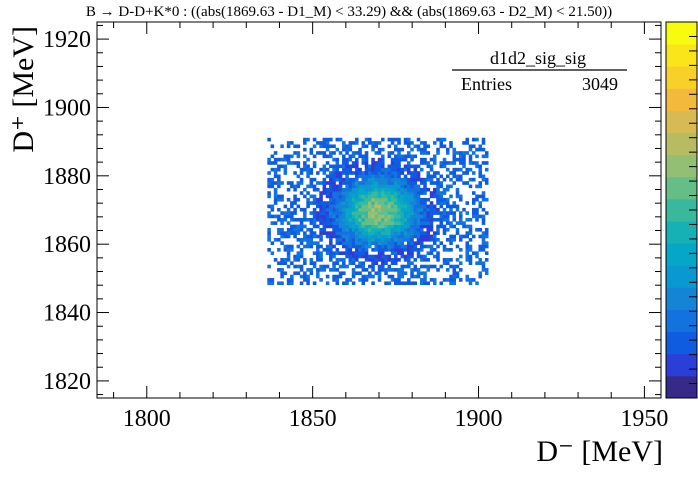  Describe the element at coordinates (599, 451) in the screenshot. I see `x-axis-label: D⁻ [MeV]` at that location.